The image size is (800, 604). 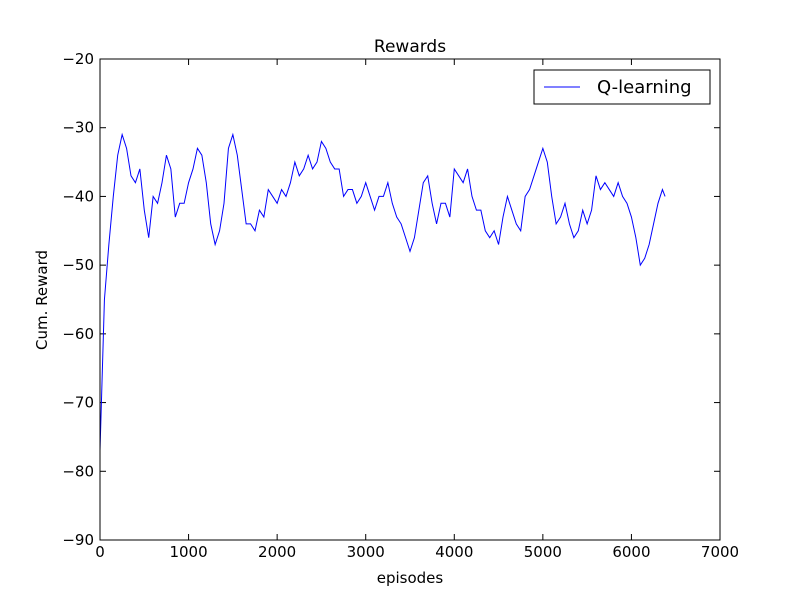 I want to click on y-tick-label: −90, so click(x=78, y=540).